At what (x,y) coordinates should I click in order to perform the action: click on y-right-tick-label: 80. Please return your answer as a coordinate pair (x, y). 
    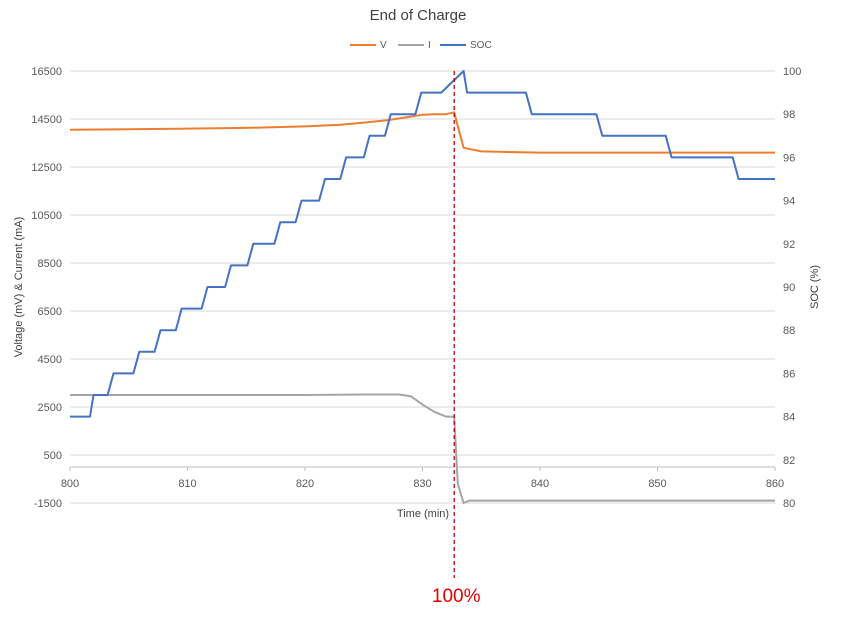
    Looking at the image, I should click on (789, 504).